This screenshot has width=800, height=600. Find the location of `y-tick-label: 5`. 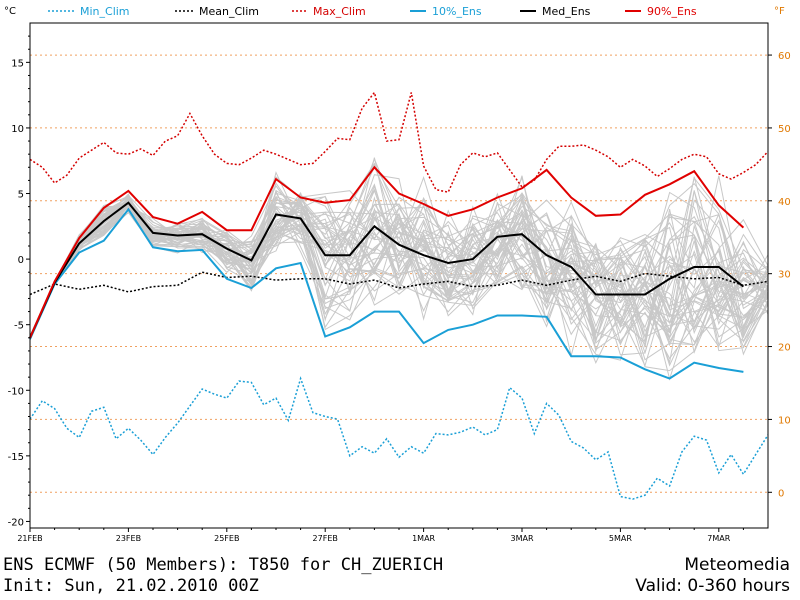

y-tick-label: 5 is located at coordinates (21, 195).